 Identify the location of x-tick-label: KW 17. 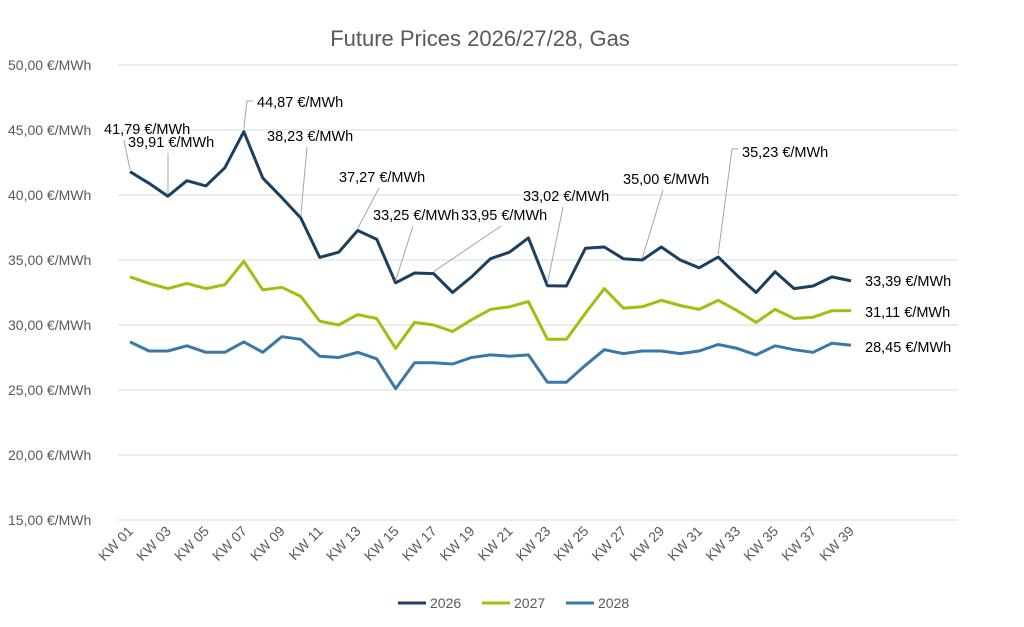
(419, 543).